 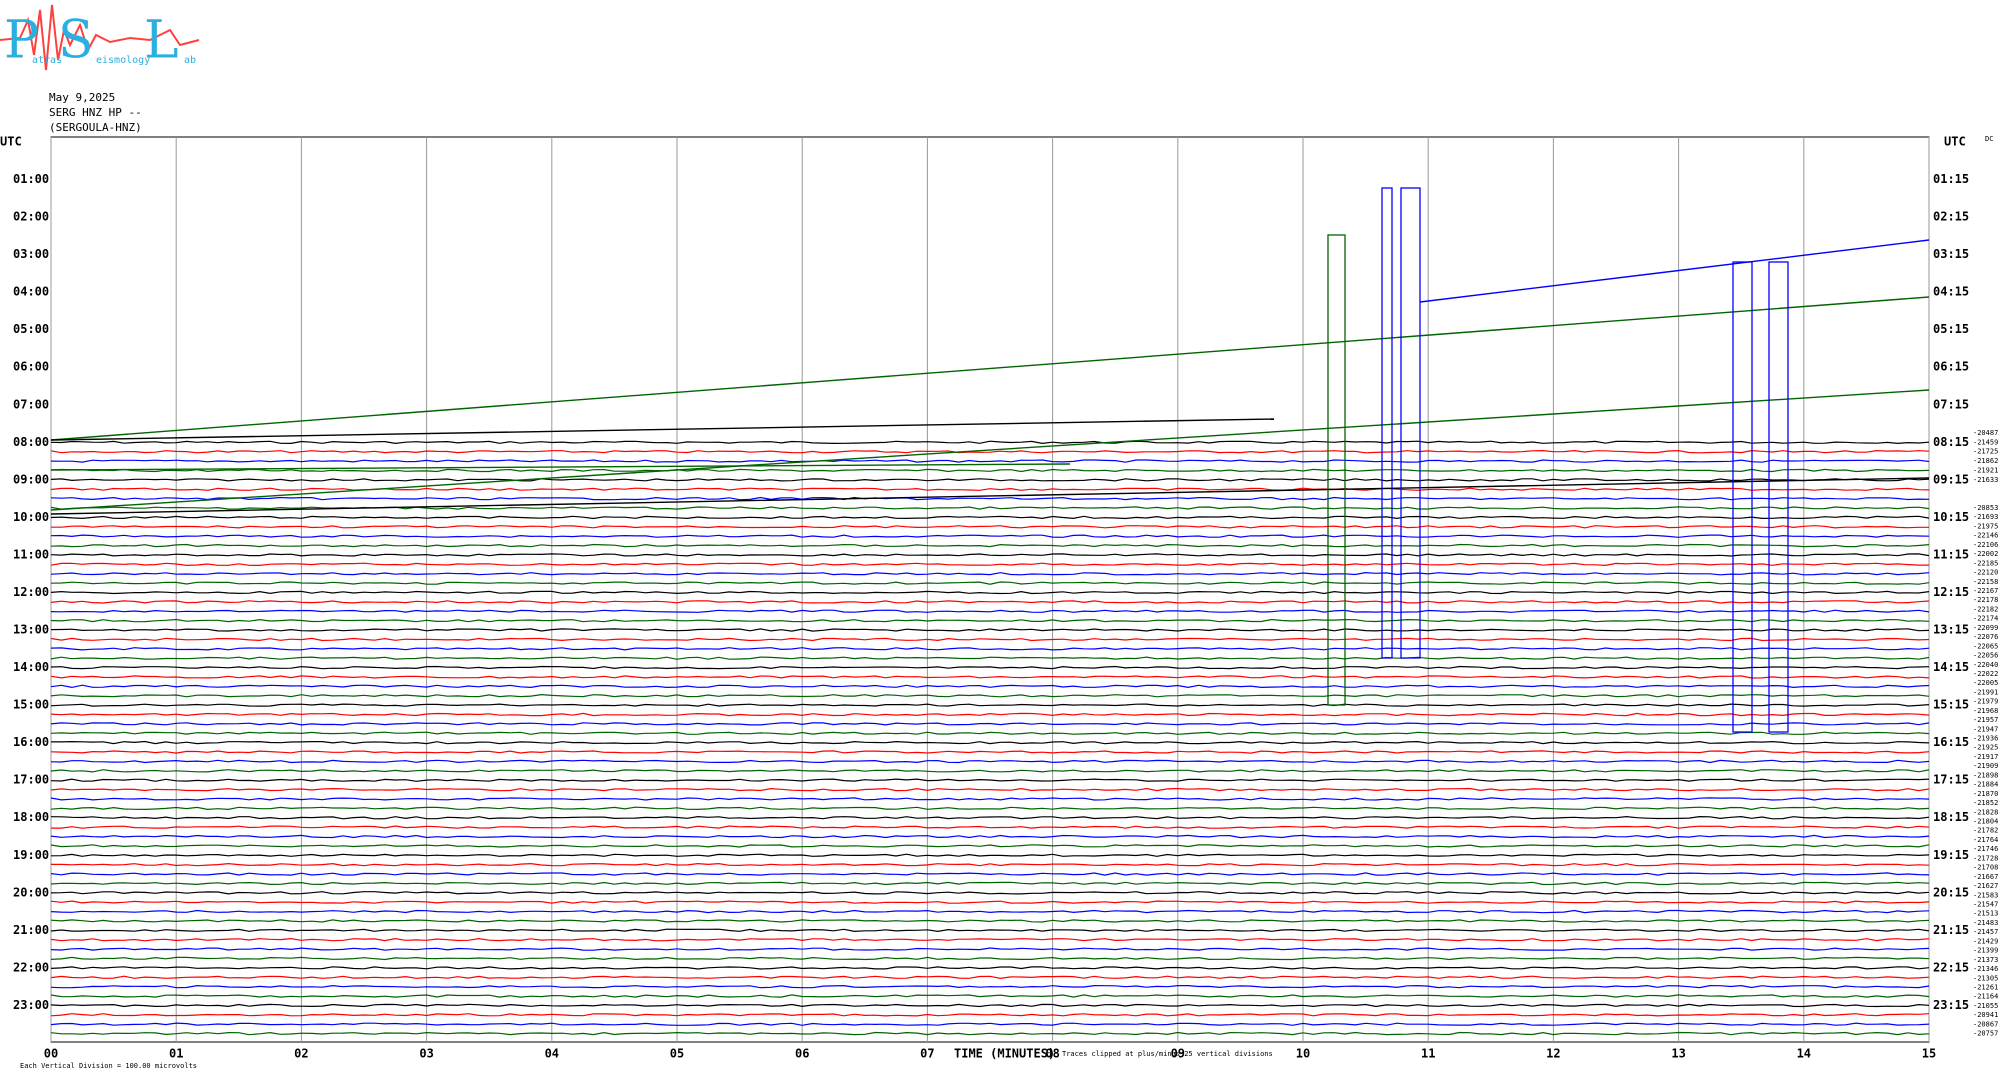 I want to click on header-line: SERG HNZ HP --, so click(x=95, y=112).